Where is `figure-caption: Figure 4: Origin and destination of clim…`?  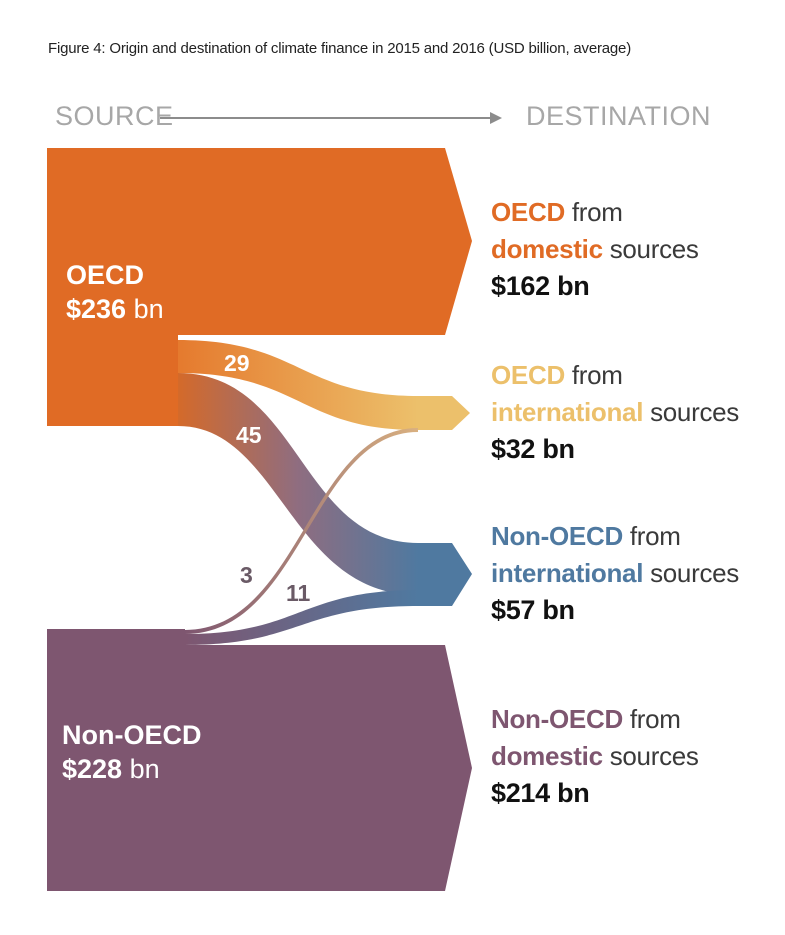 figure-caption: Figure 4: Origin and destination of clim… is located at coordinates (339, 48).